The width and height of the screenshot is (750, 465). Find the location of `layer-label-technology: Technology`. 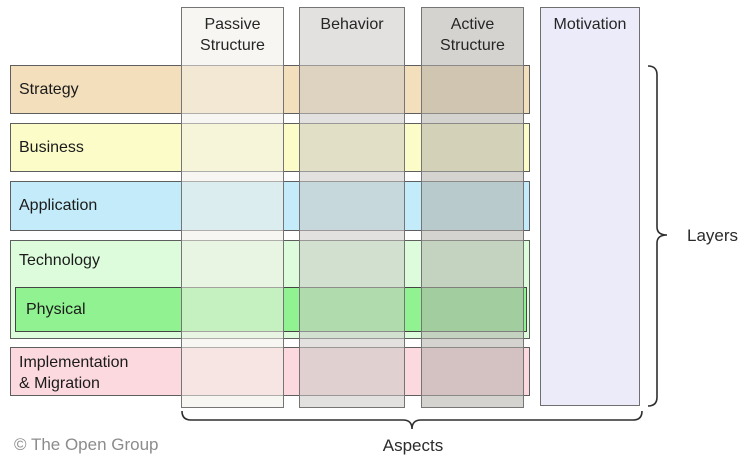

layer-label-technology: Technology is located at coordinates (59, 260).